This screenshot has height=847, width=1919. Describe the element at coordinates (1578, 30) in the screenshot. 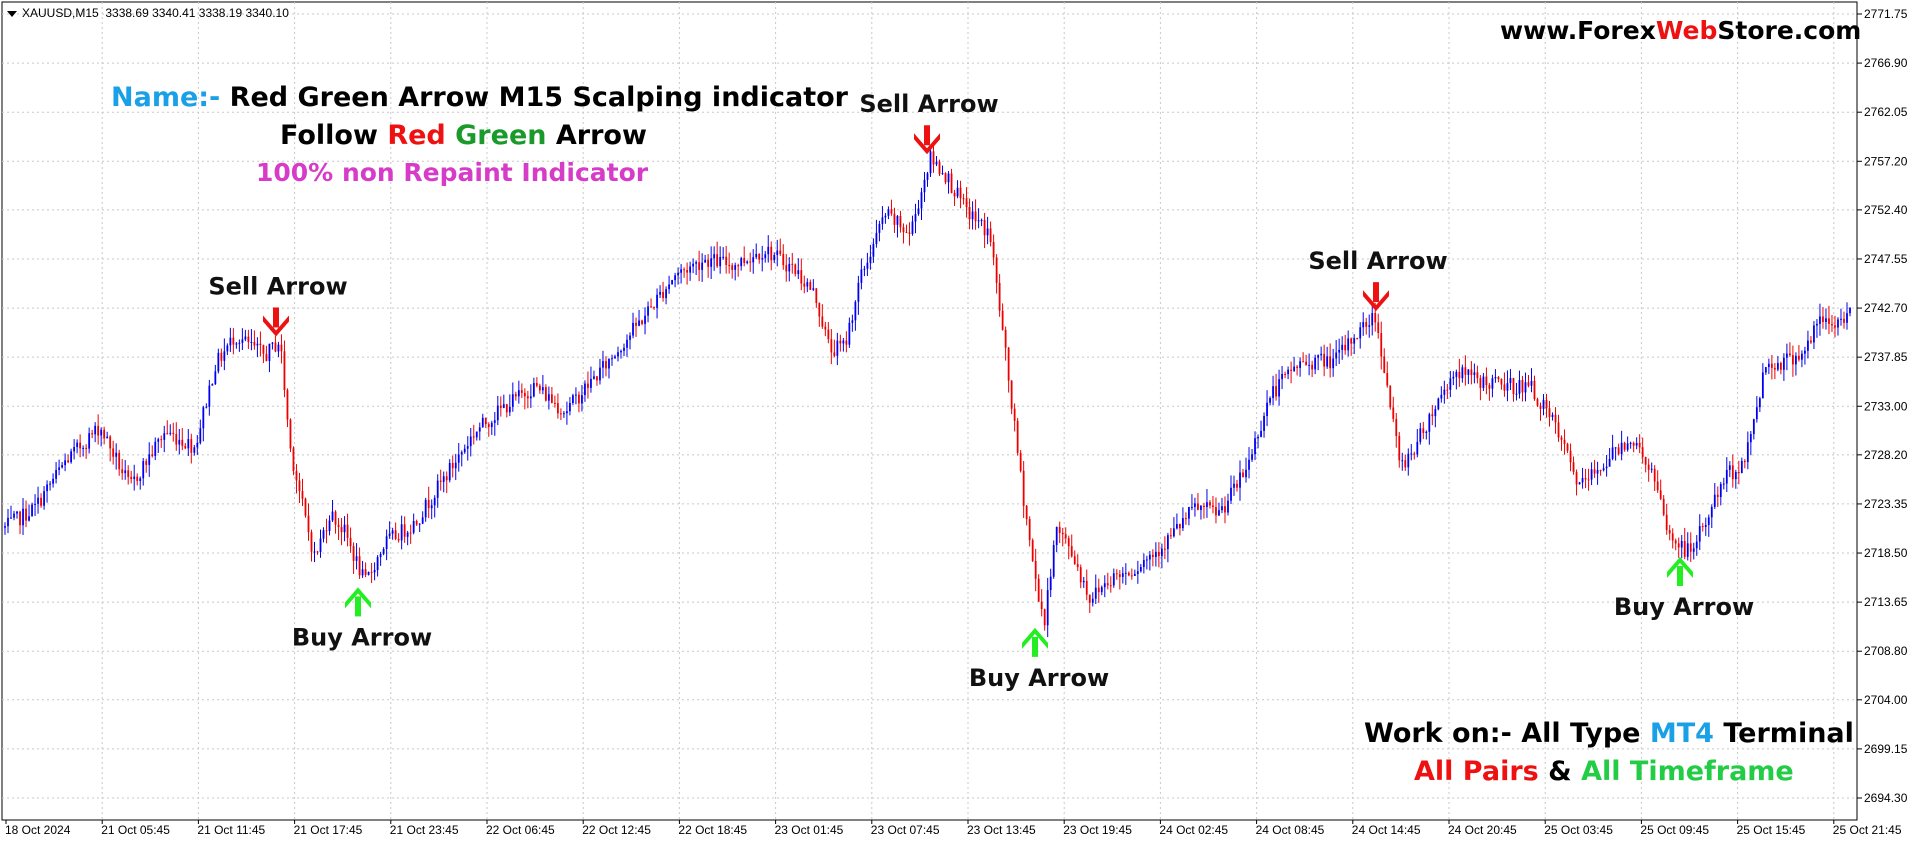

I see `website-part1: www.Forex` at that location.